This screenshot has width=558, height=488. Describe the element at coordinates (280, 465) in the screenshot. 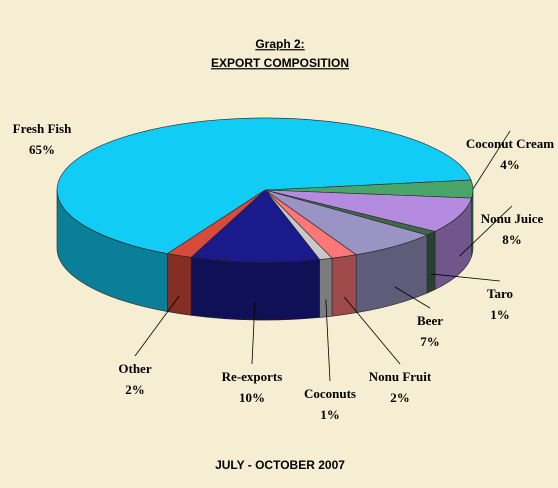

I see `chart-footer: JULY - OCTOBER 2007` at that location.